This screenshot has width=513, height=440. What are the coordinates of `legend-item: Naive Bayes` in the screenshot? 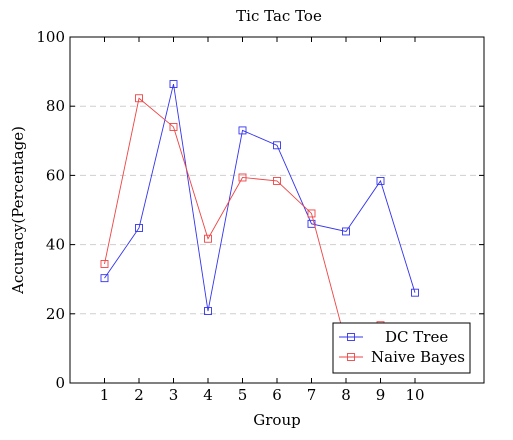 It's located at (402, 357).